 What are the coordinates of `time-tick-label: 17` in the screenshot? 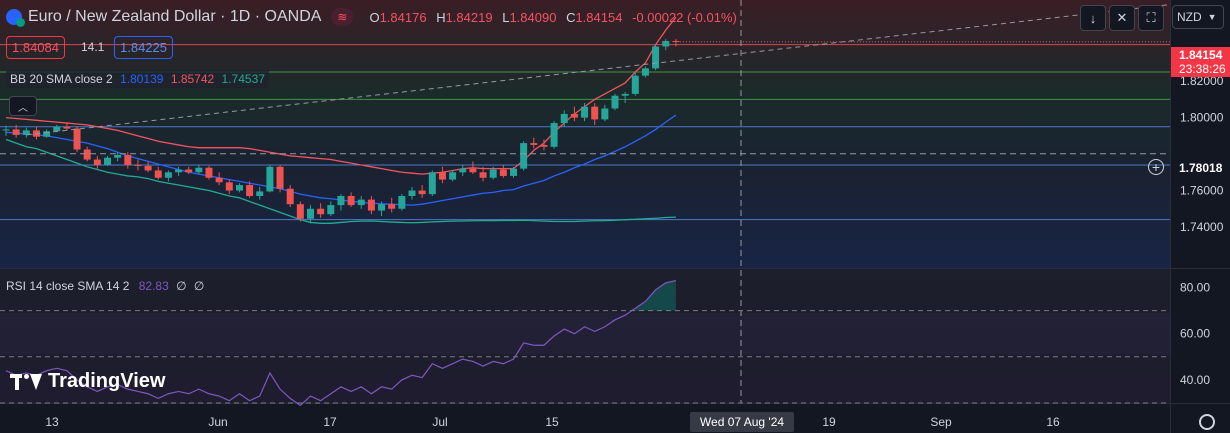 It's located at (330, 422).